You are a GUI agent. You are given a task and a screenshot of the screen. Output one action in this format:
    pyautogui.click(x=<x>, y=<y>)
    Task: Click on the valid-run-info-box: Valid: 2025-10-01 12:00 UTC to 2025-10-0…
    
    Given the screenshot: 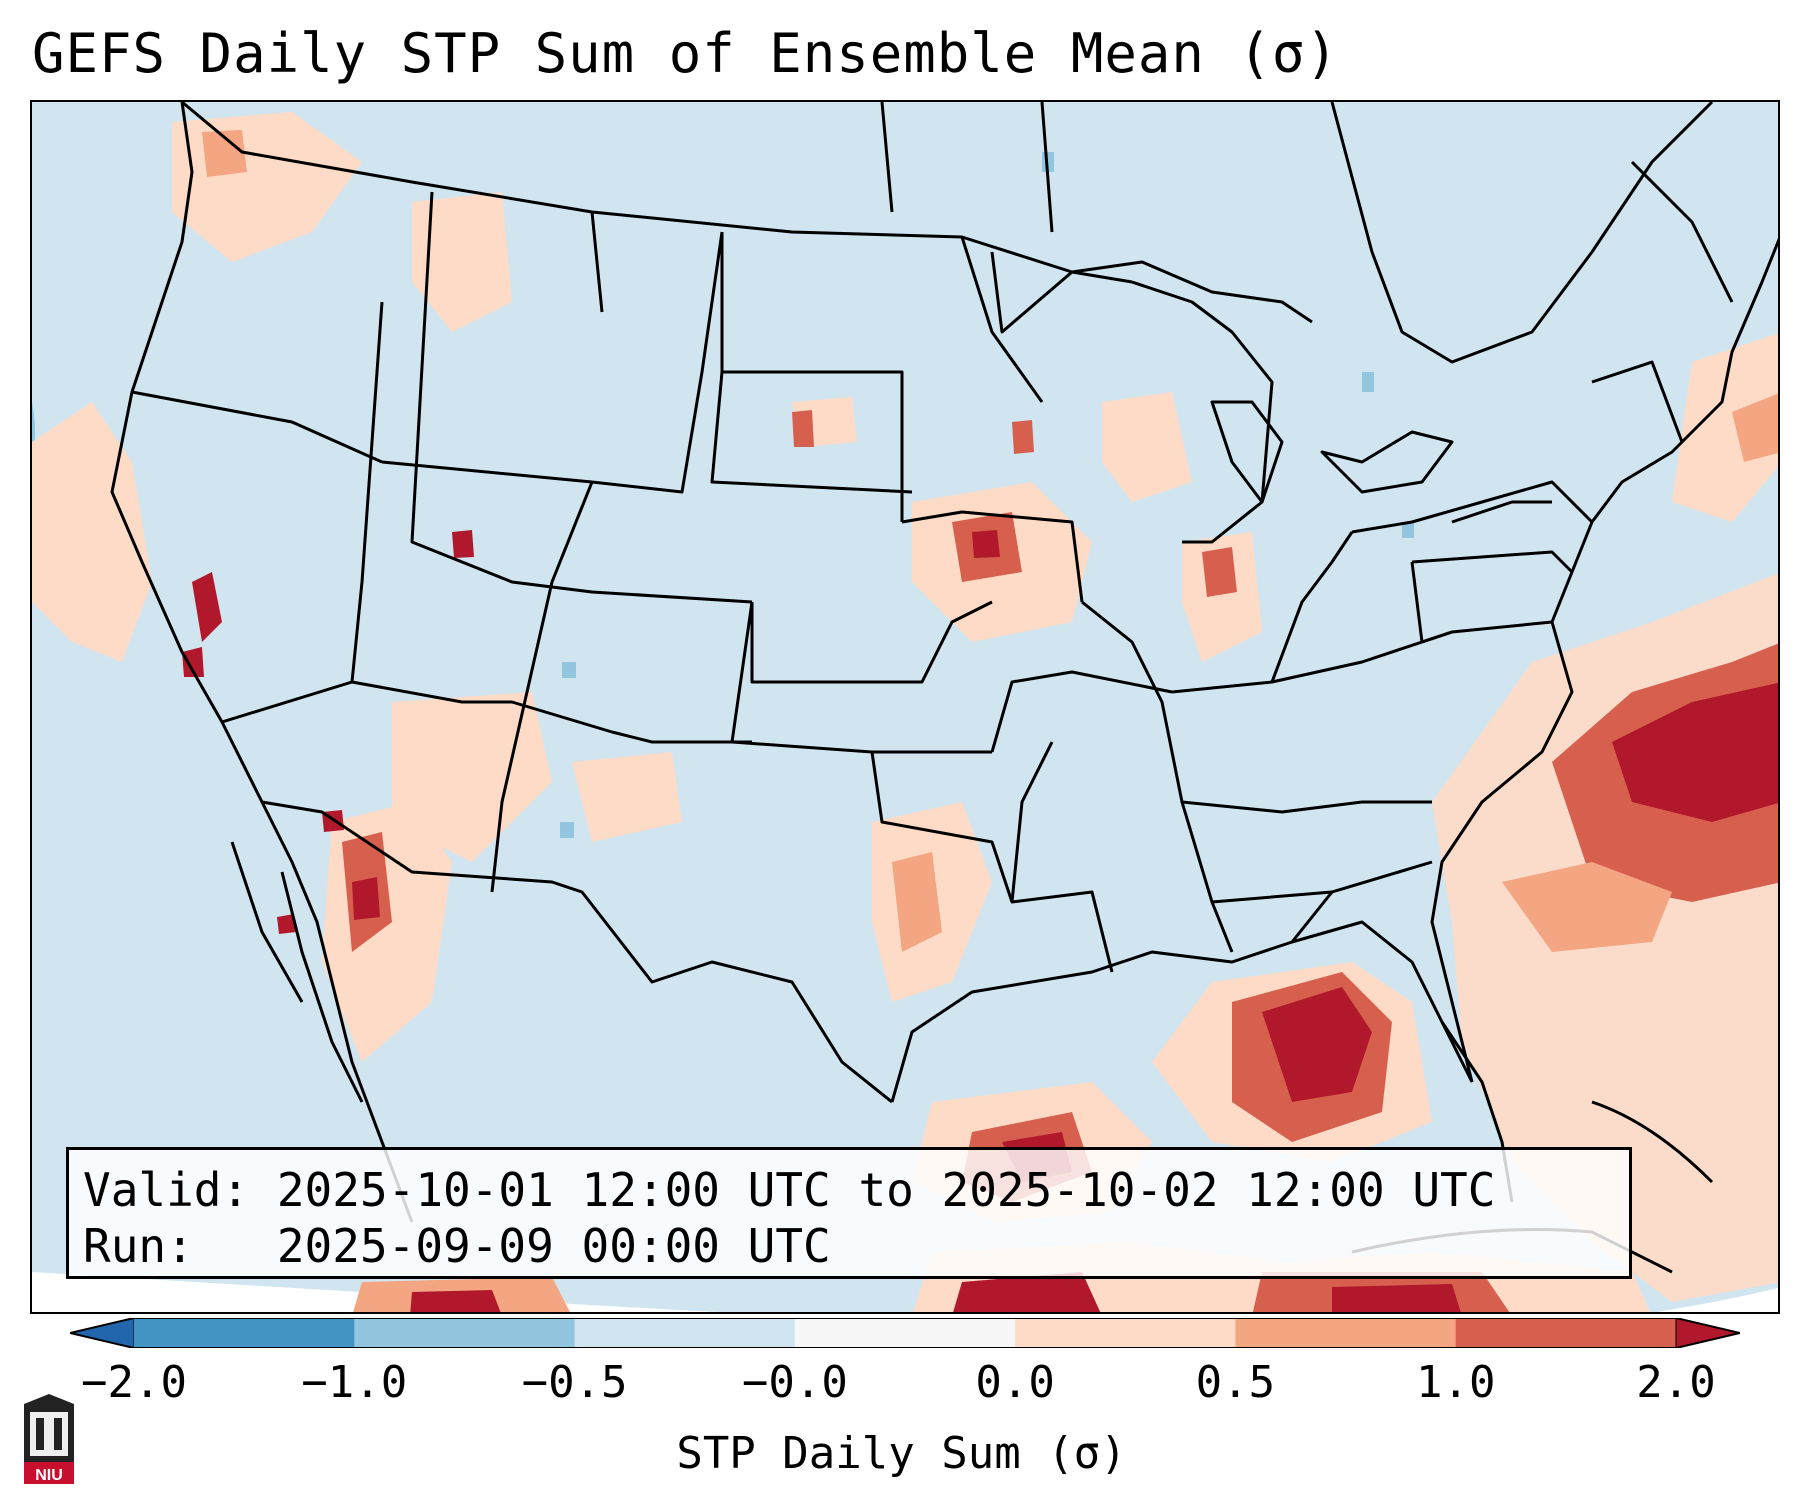 What is the action you would take?
    pyautogui.click(x=849, y=1213)
    